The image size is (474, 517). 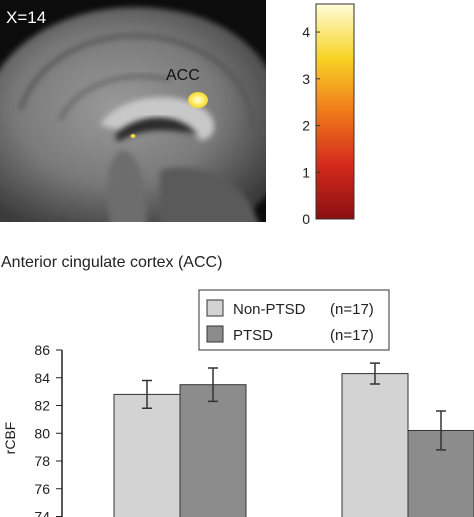 What do you see at coordinates (375, 445) in the screenshot?
I see `bar-non-ptsd-group2` at bounding box center [375, 445].